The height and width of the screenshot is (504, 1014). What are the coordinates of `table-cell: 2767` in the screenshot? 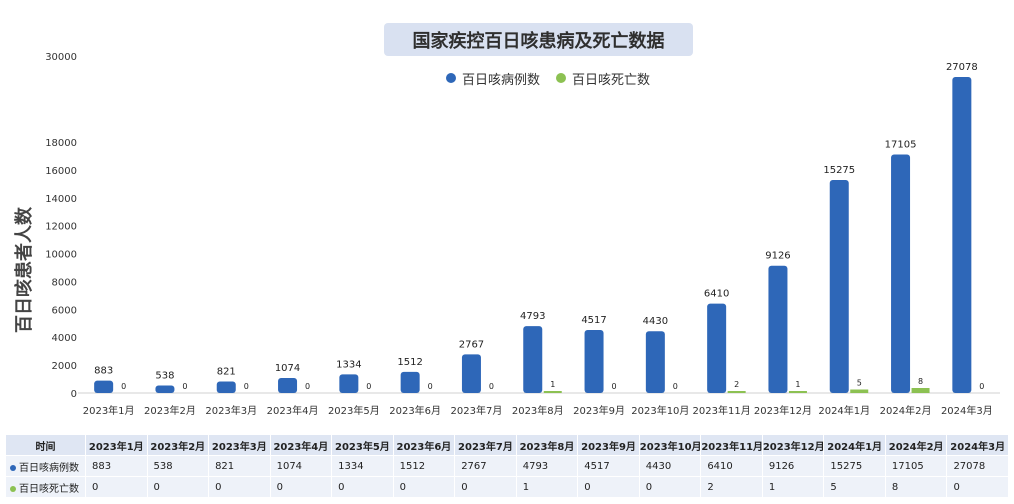 It's located at (485, 466).